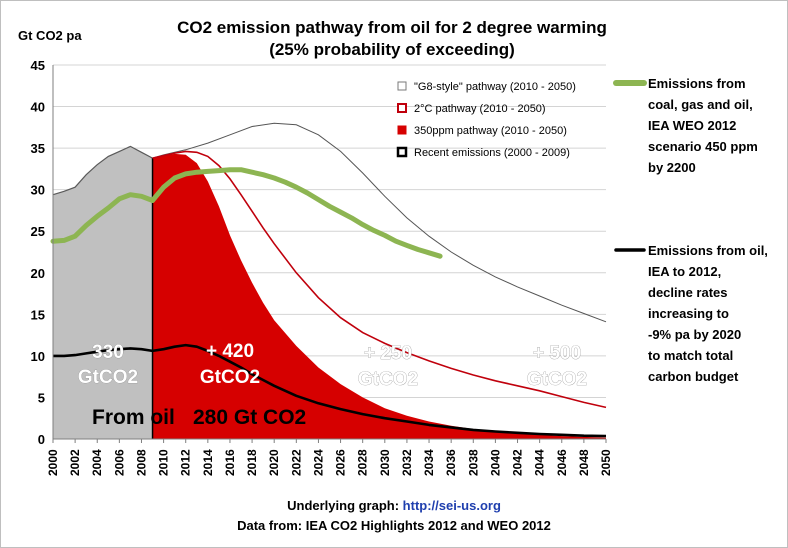  What do you see at coordinates (230, 462) in the screenshot?
I see `x-tick-label: 2016` at bounding box center [230, 462].